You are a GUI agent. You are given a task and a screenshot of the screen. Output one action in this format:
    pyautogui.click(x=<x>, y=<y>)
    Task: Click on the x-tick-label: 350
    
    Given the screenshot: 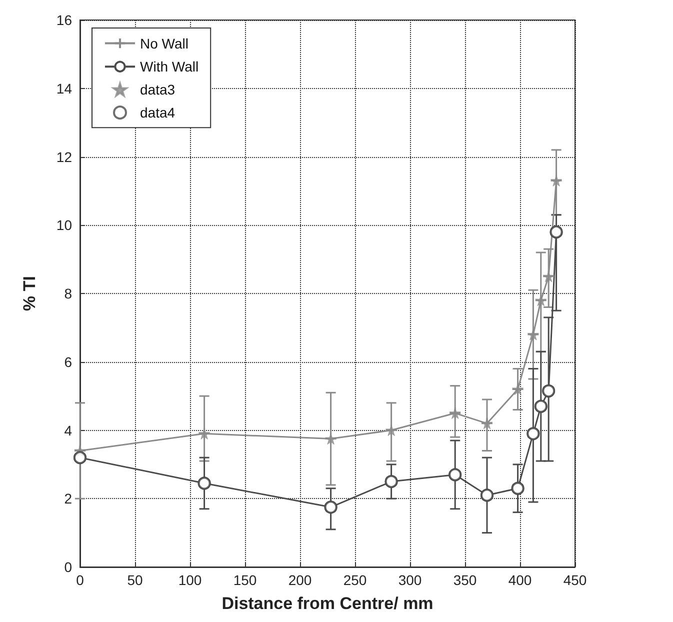 What is the action you would take?
    pyautogui.click(x=465, y=580)
    